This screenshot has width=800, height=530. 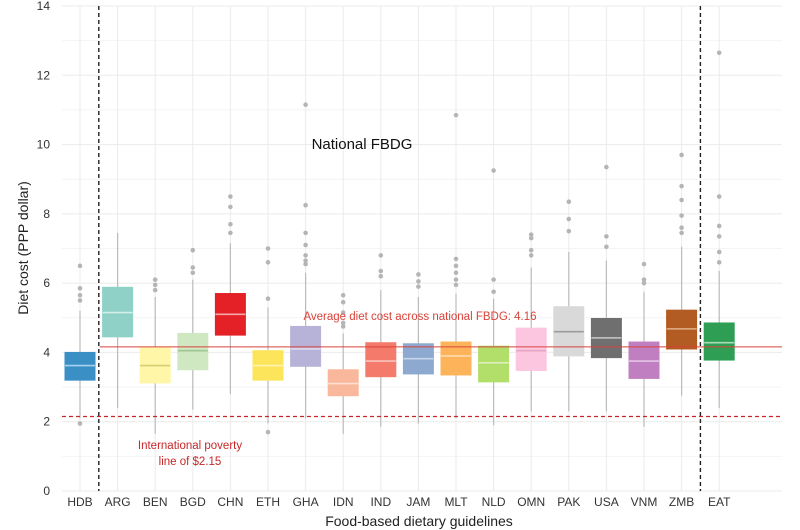 What do you see at coordinates (46, 283) in the screenshot?
I see `y-tick-label-6: 6` at bounding box center [46, 283].